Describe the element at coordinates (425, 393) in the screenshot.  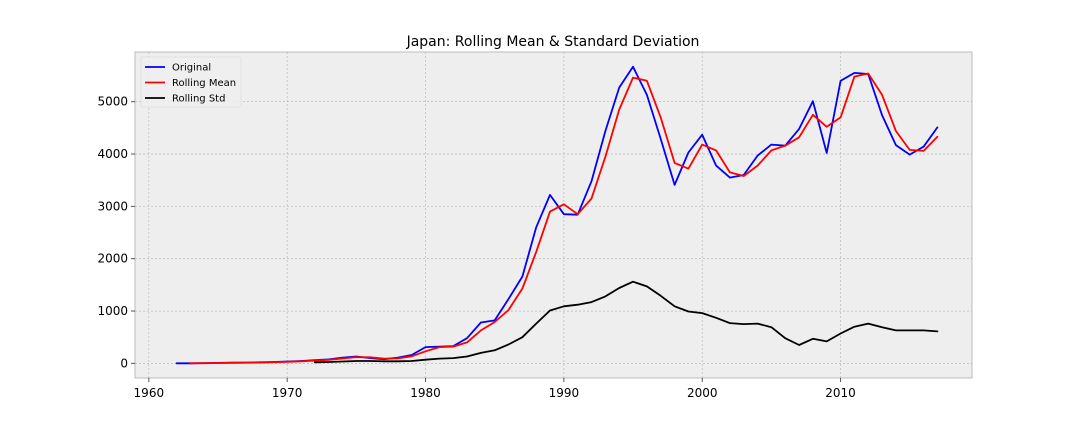
I see `x-tick-label: 1980` at that location.